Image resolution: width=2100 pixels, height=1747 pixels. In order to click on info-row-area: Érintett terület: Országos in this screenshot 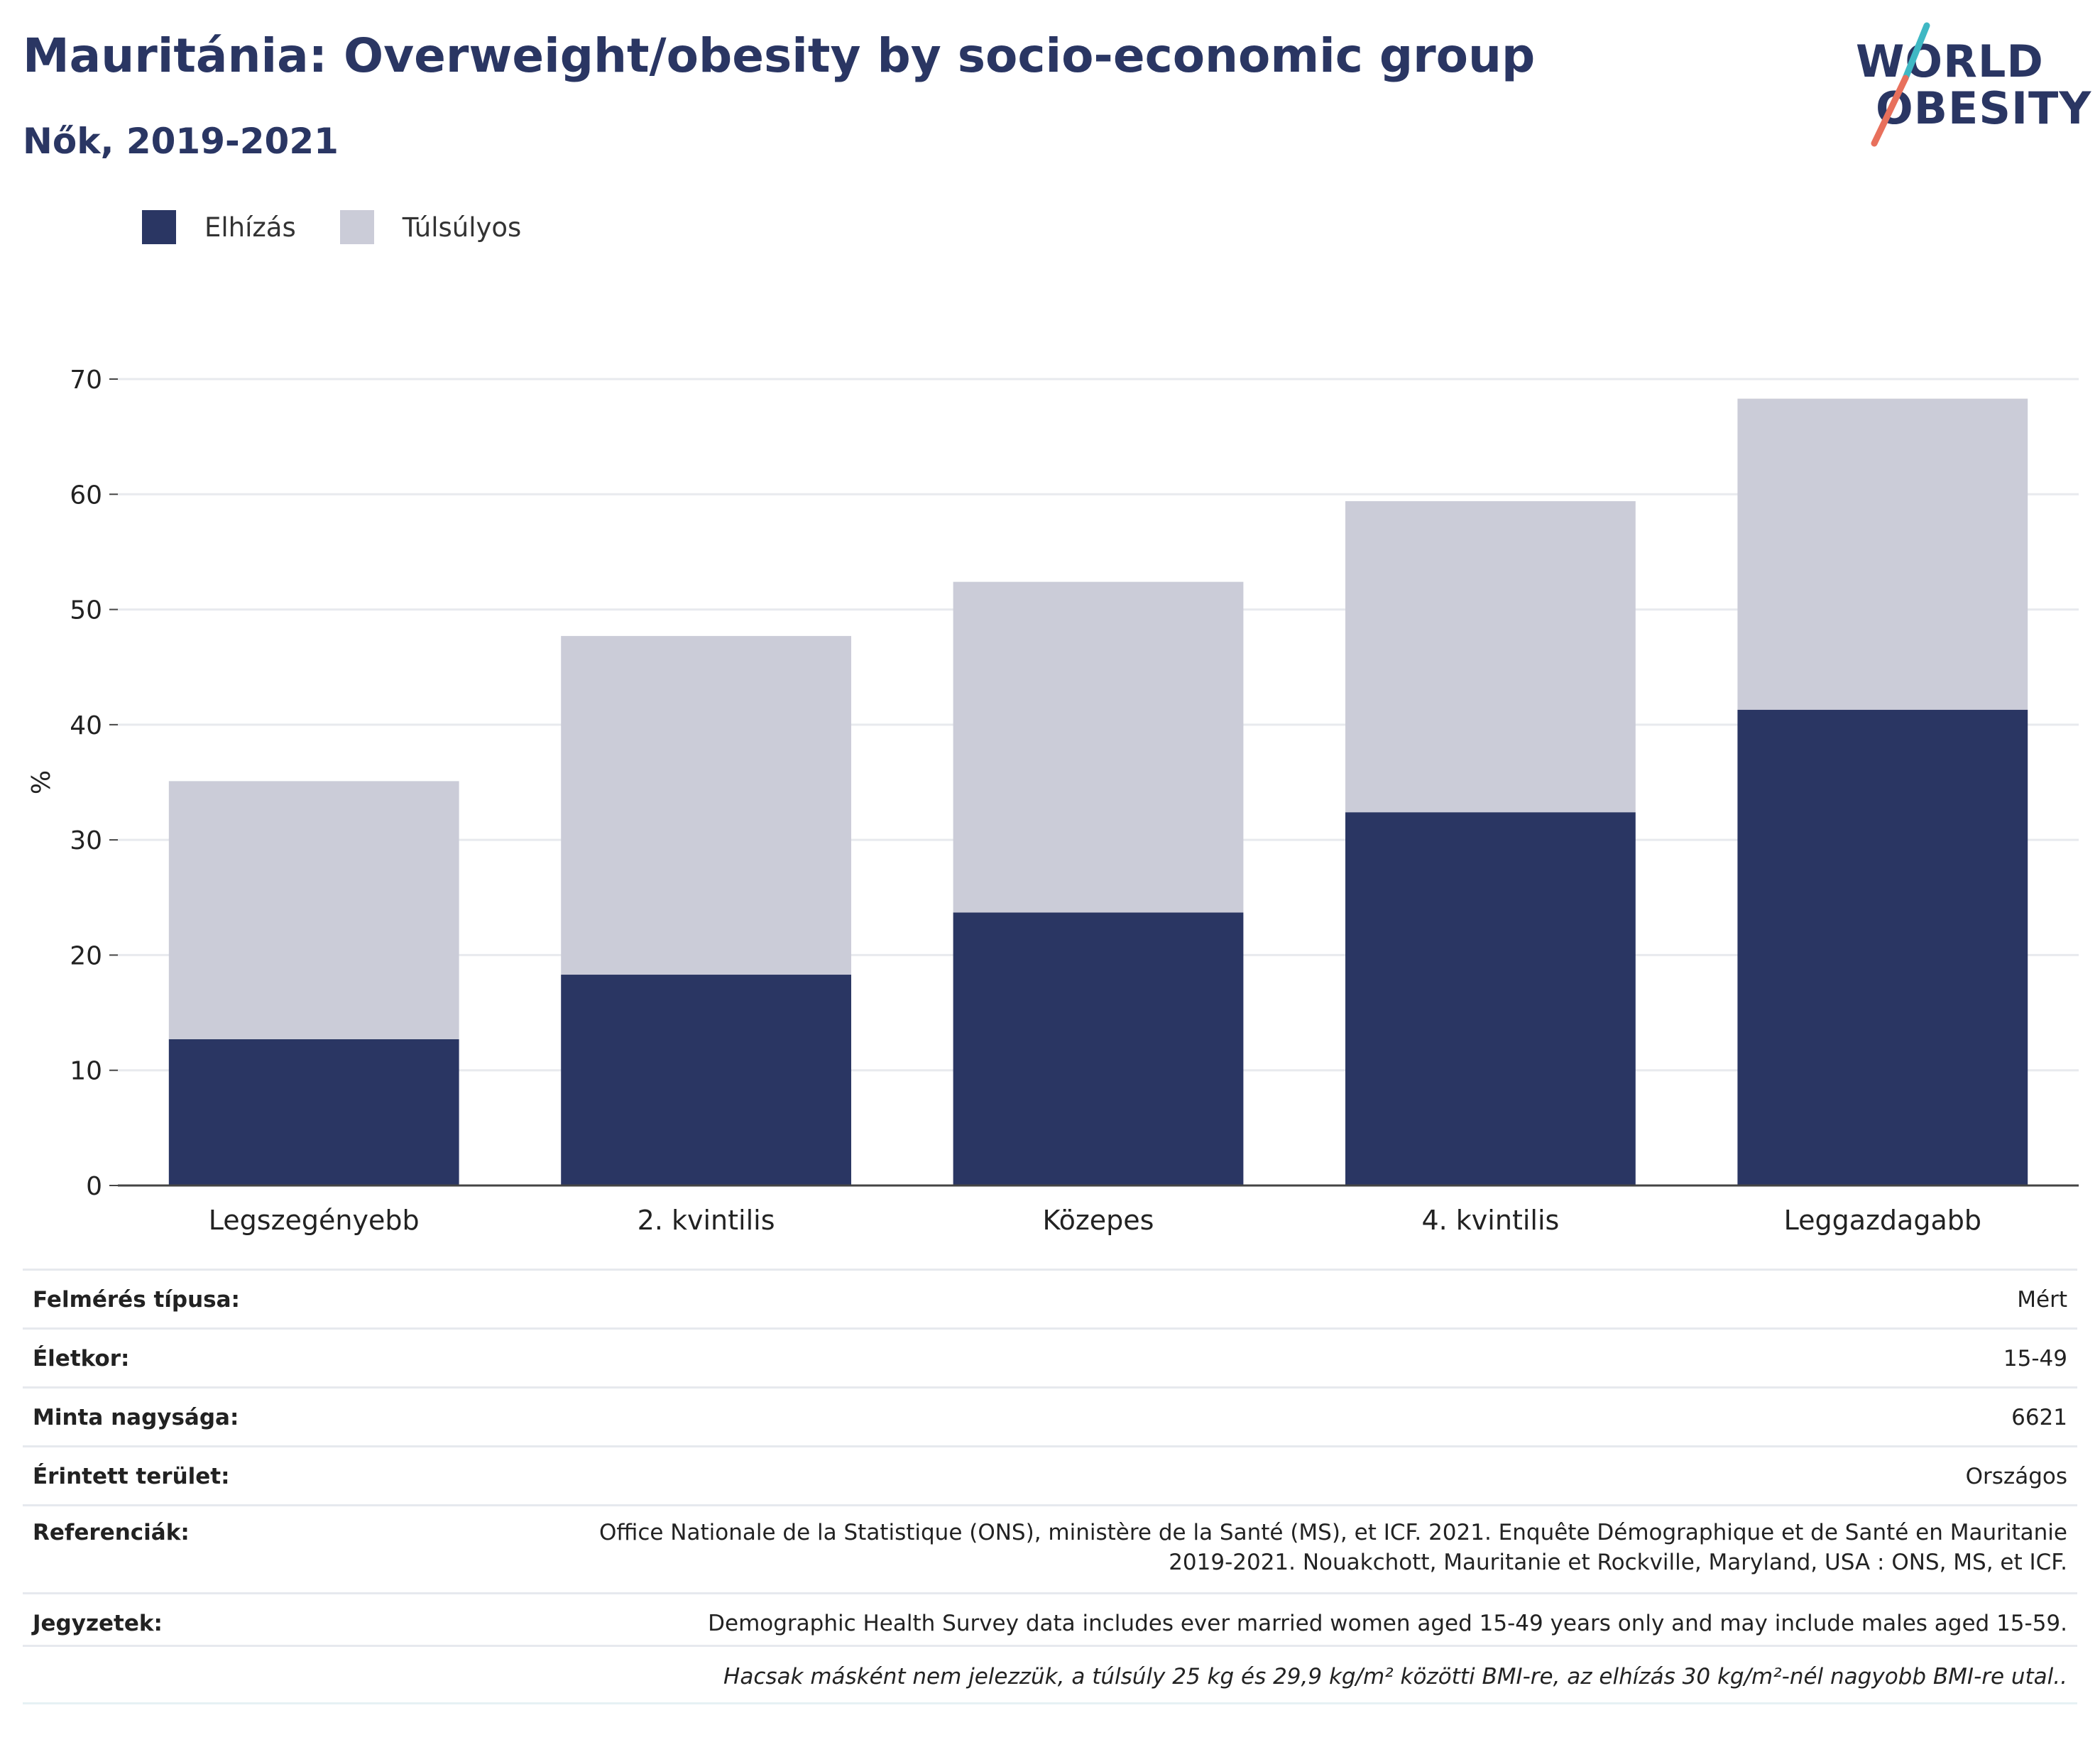, I will do `click(1050, 1474)`.